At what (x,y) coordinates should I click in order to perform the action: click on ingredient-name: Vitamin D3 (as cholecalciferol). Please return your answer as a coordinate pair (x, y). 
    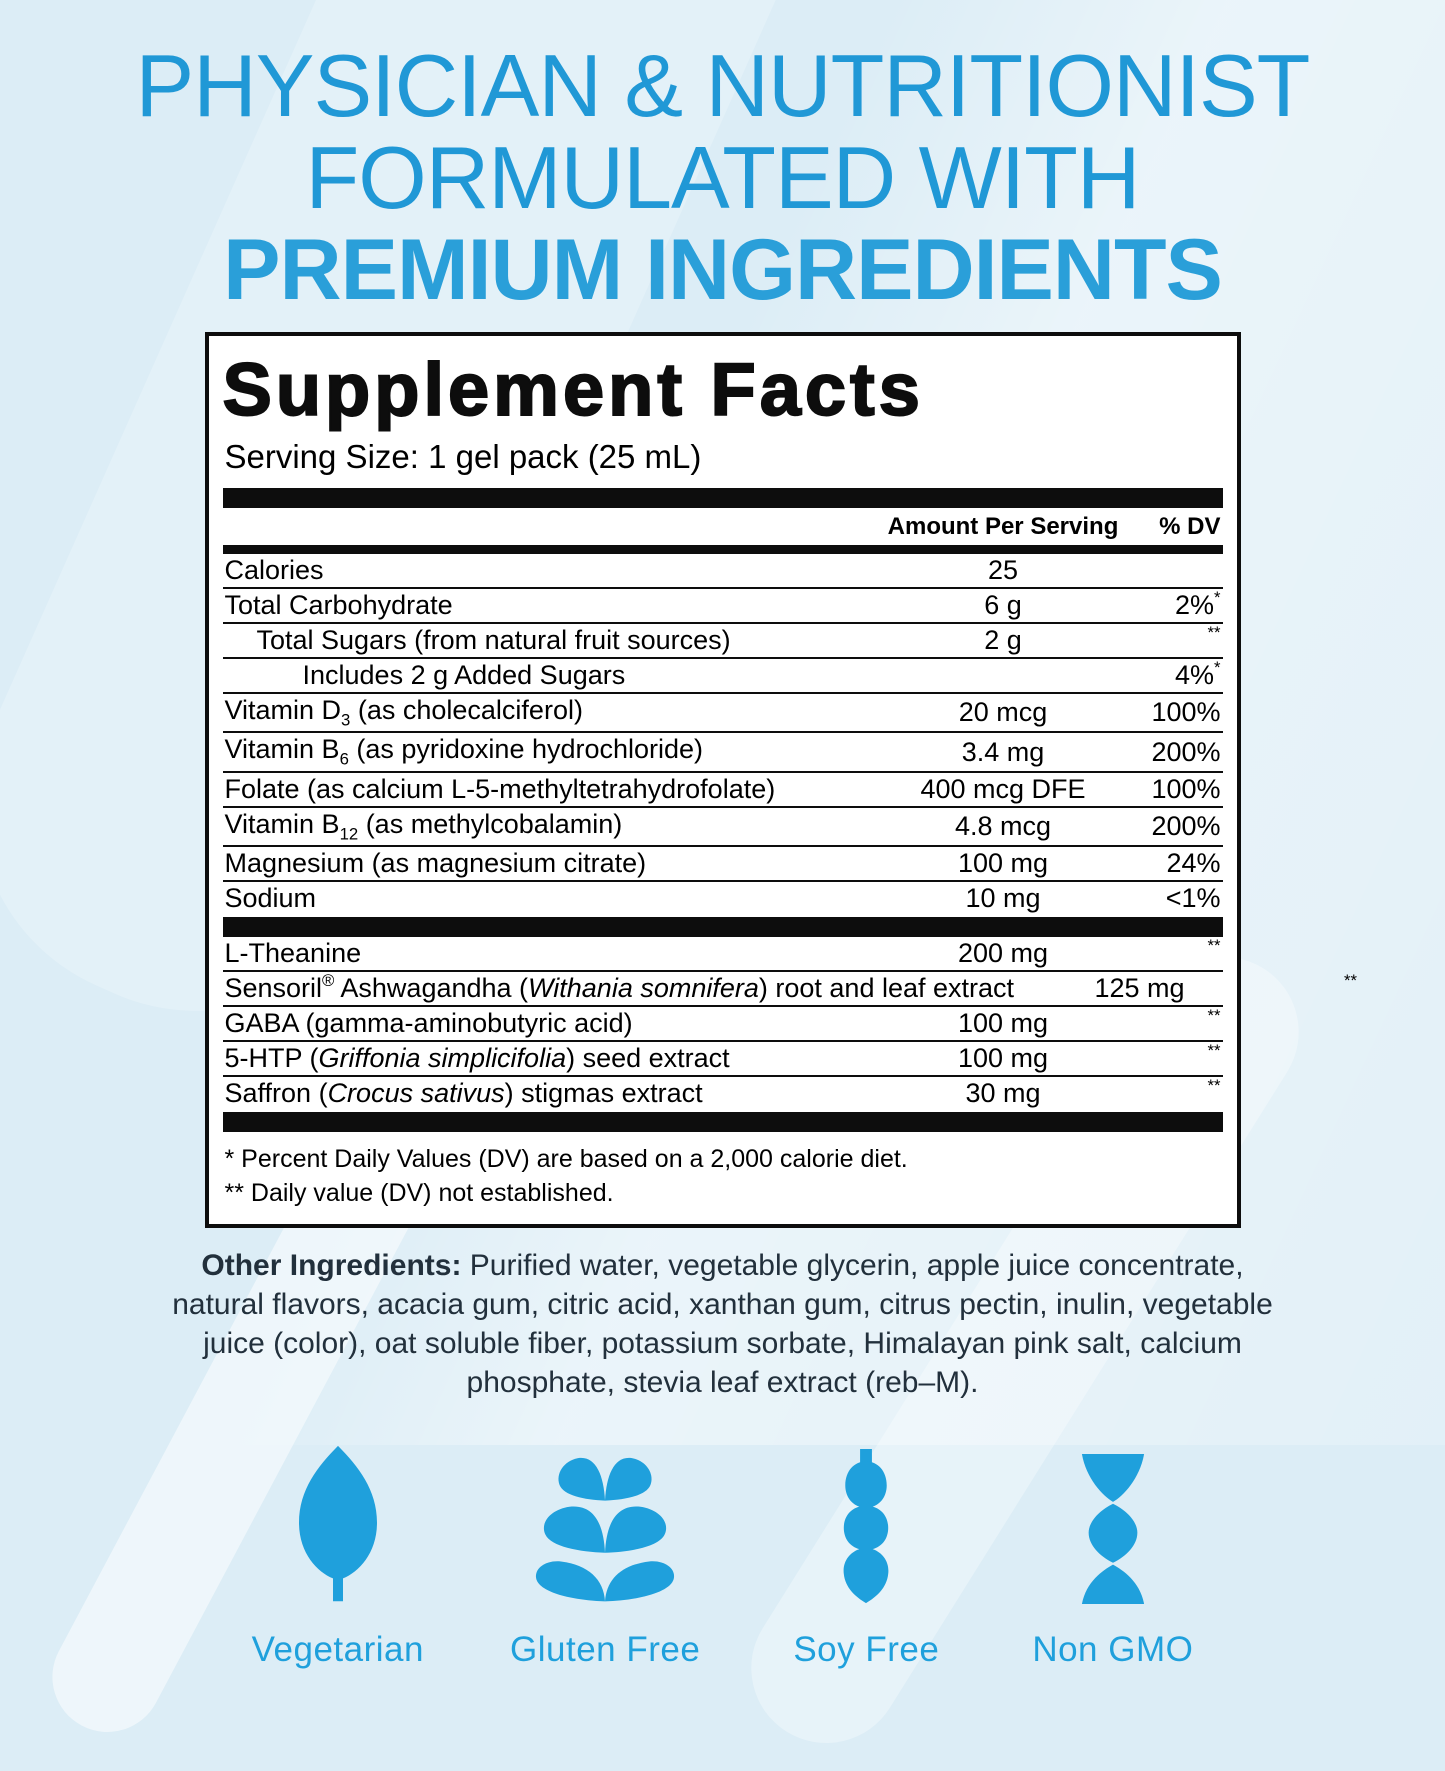
    Looking at the image, I should click on (403, 712).